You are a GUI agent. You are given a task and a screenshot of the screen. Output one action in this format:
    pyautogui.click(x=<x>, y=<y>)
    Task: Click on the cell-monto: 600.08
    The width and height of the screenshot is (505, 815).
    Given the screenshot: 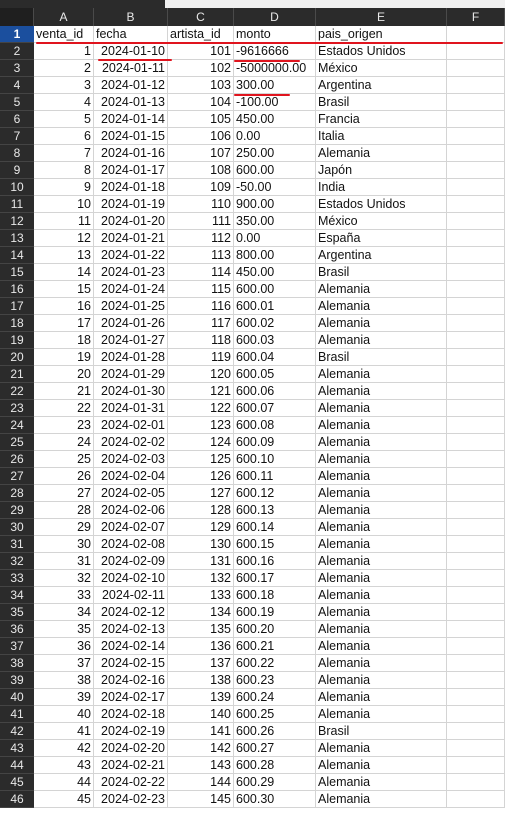 What is the action you would take?
    pyautogui.click(x=275, y=425)
    